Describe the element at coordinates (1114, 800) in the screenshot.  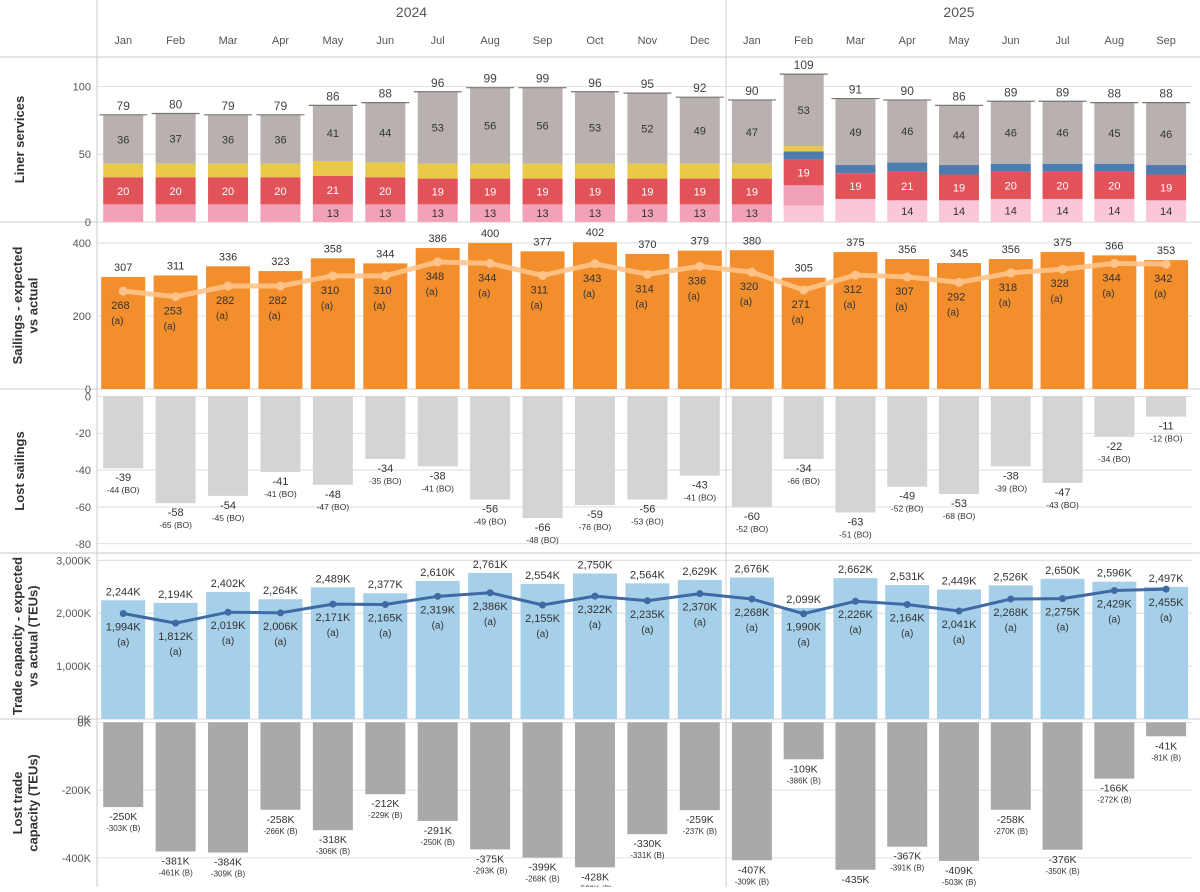
I see `lost-capacity-sublabel: -272K (B)` at that location.